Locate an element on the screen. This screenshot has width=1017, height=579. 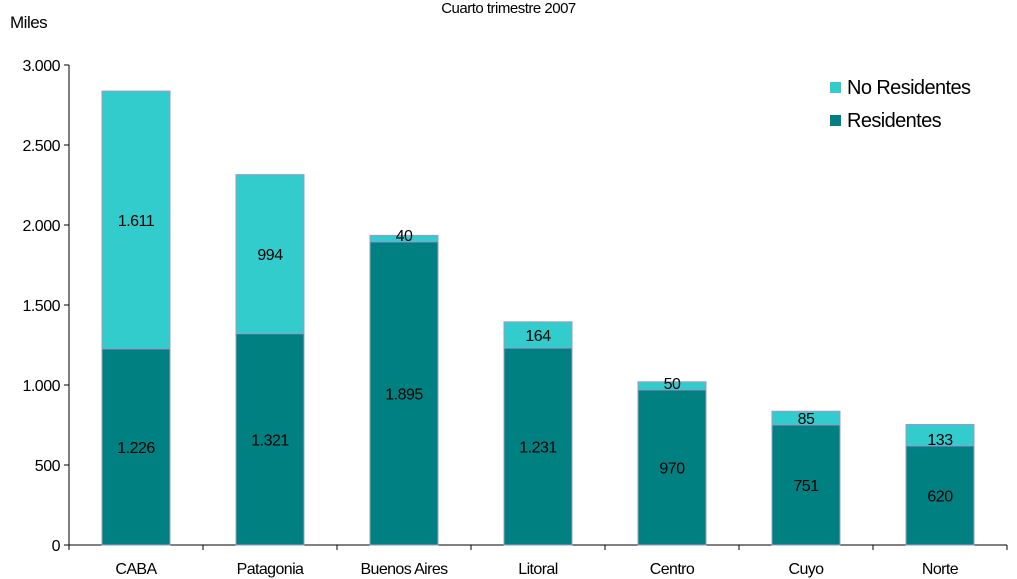
data-label-residentes: 751 is located at coordinates (806, 486).